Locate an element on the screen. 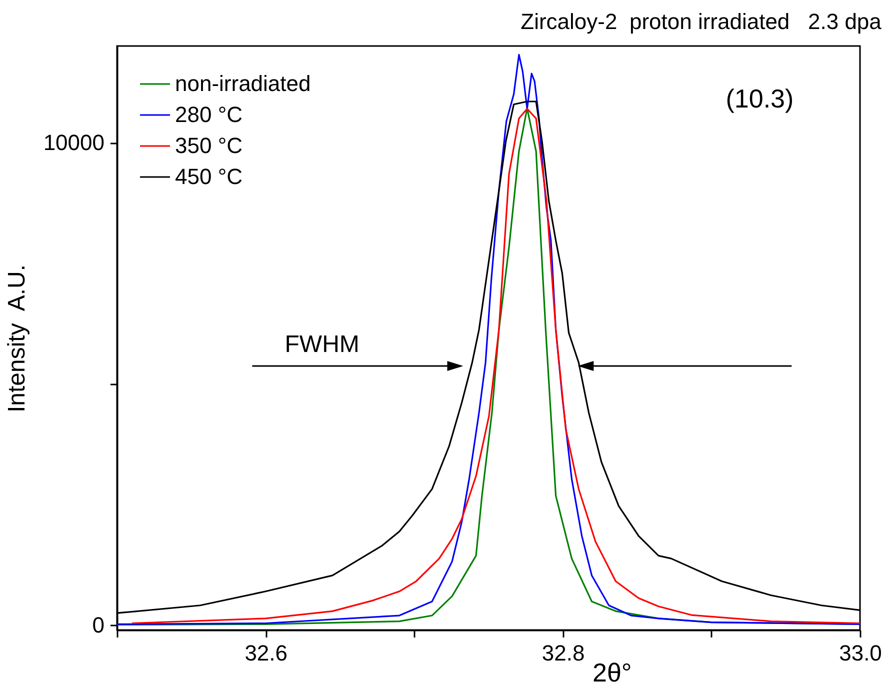 The image size is (893, 695). annotation: FWHM is located at coordinates (322, 344).